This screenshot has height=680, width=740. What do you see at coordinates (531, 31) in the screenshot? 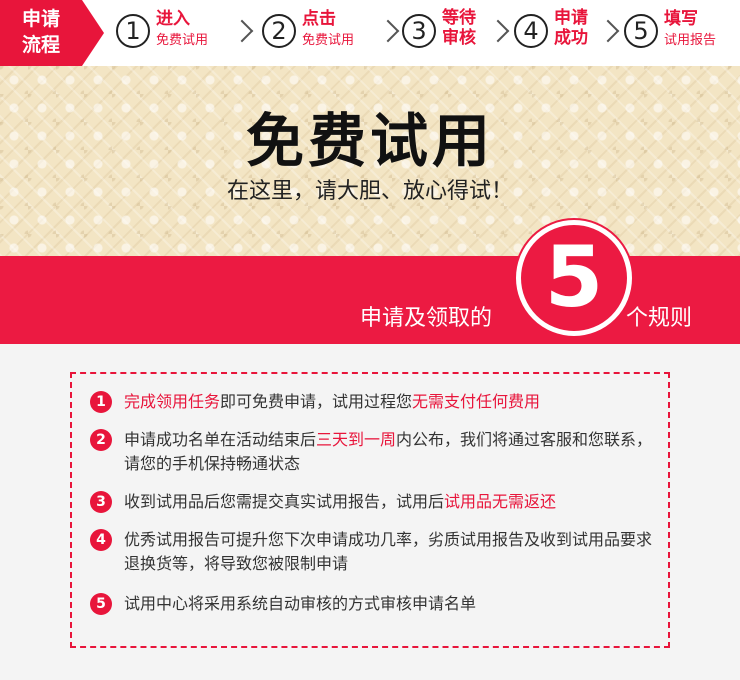
I see `step-number: 4` at bounding box center [531, 31].